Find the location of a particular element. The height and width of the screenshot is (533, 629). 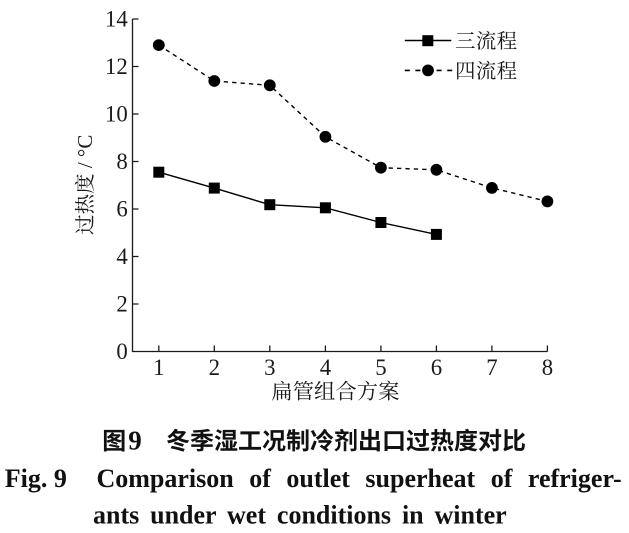

svg-text: 12 is located at coordinates (116, 66).